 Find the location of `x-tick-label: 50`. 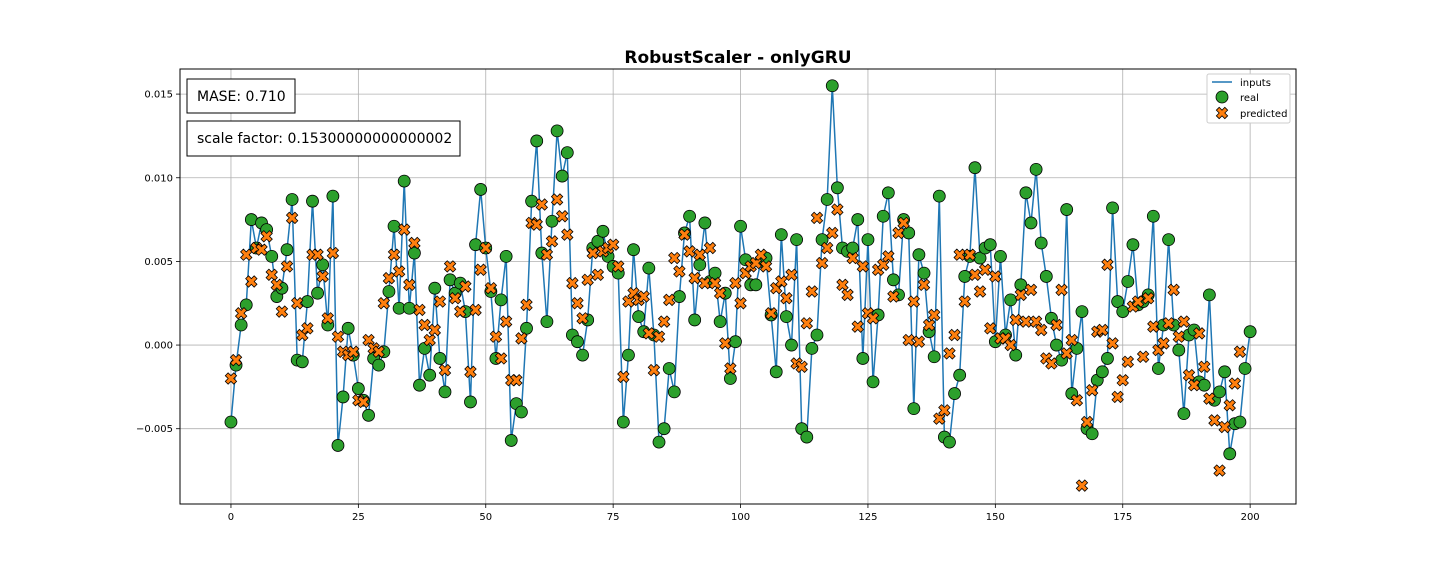

x-tick-label: 50 is located at coordinates (485, 517).